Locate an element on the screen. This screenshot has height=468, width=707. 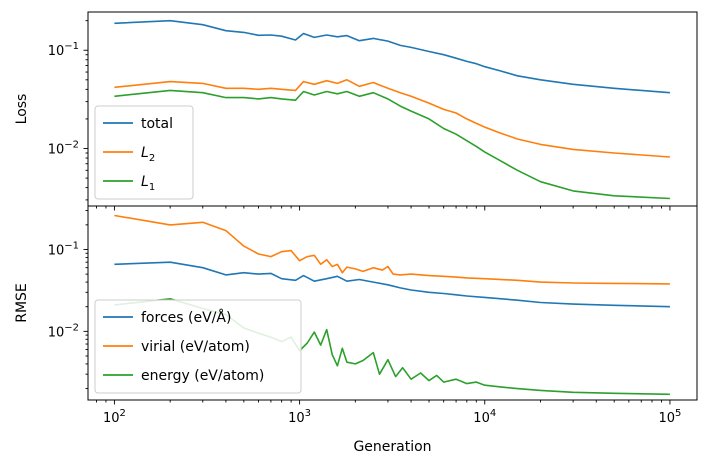
y-axis-label: RMSE is located at coordinates (22, 303).